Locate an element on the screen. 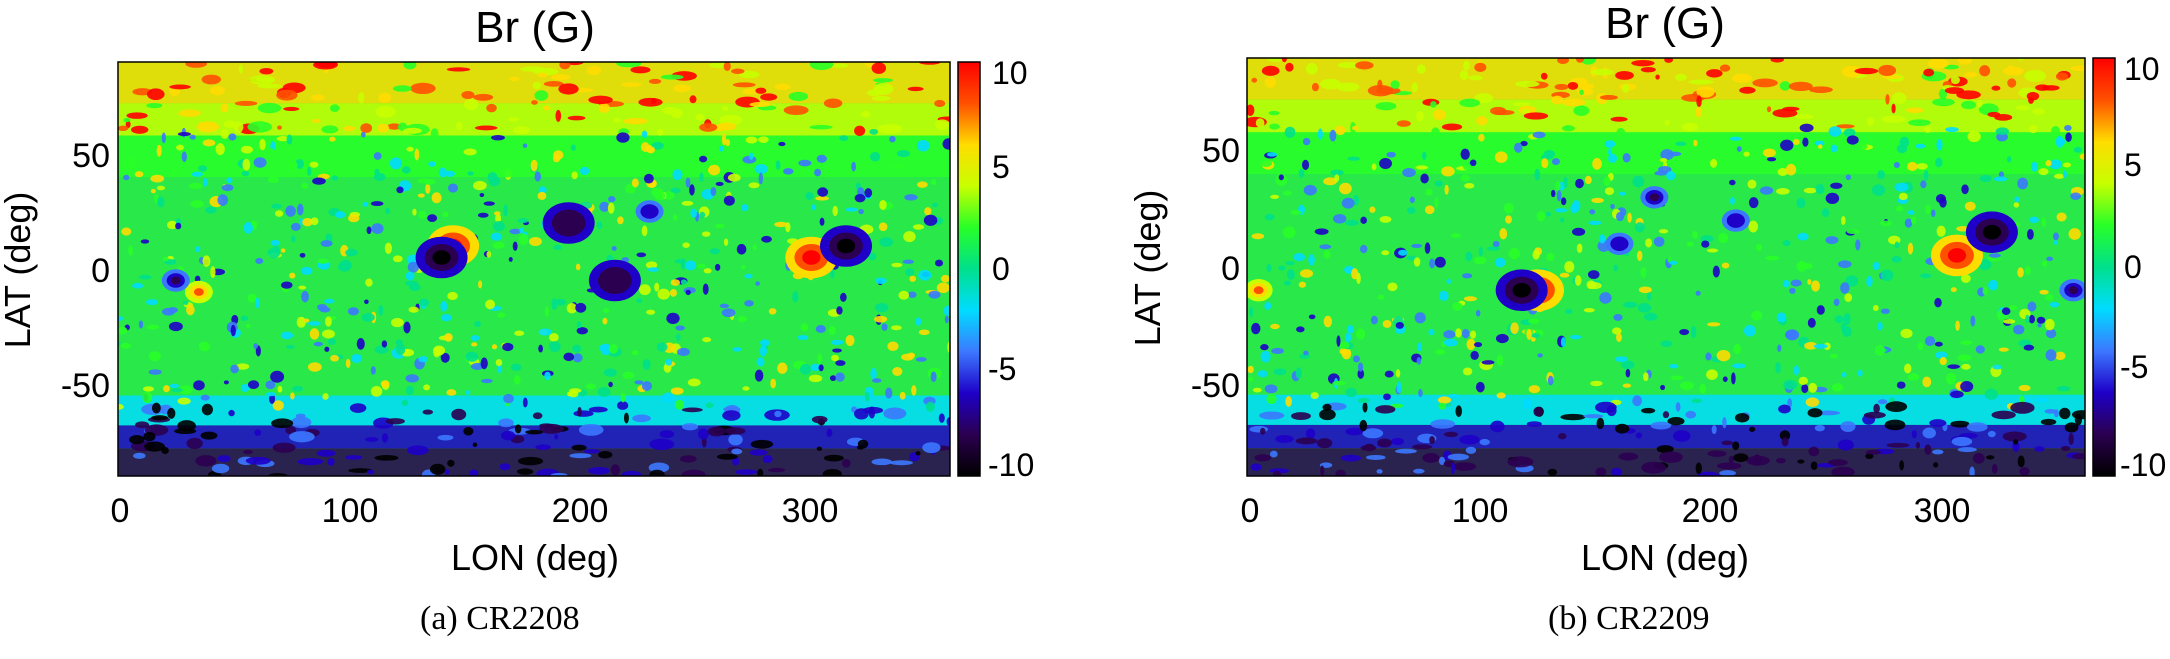  colorbar-tick-label: 0 is located at coordinates (2133, 267).